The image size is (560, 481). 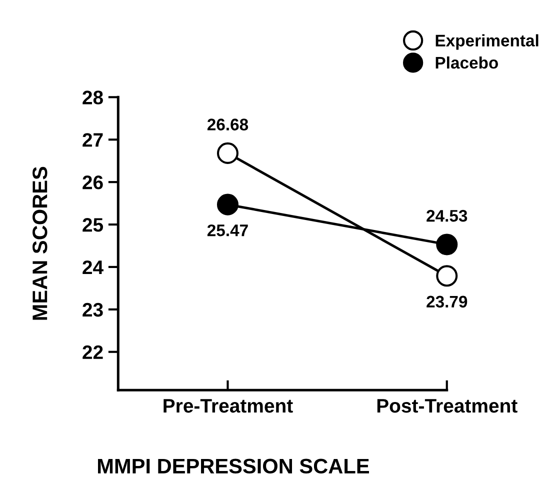 What do you see at coordinates (92, 183) in the screenshot?
I see `y-tick-label: 26` at bounding box center [92, 183].